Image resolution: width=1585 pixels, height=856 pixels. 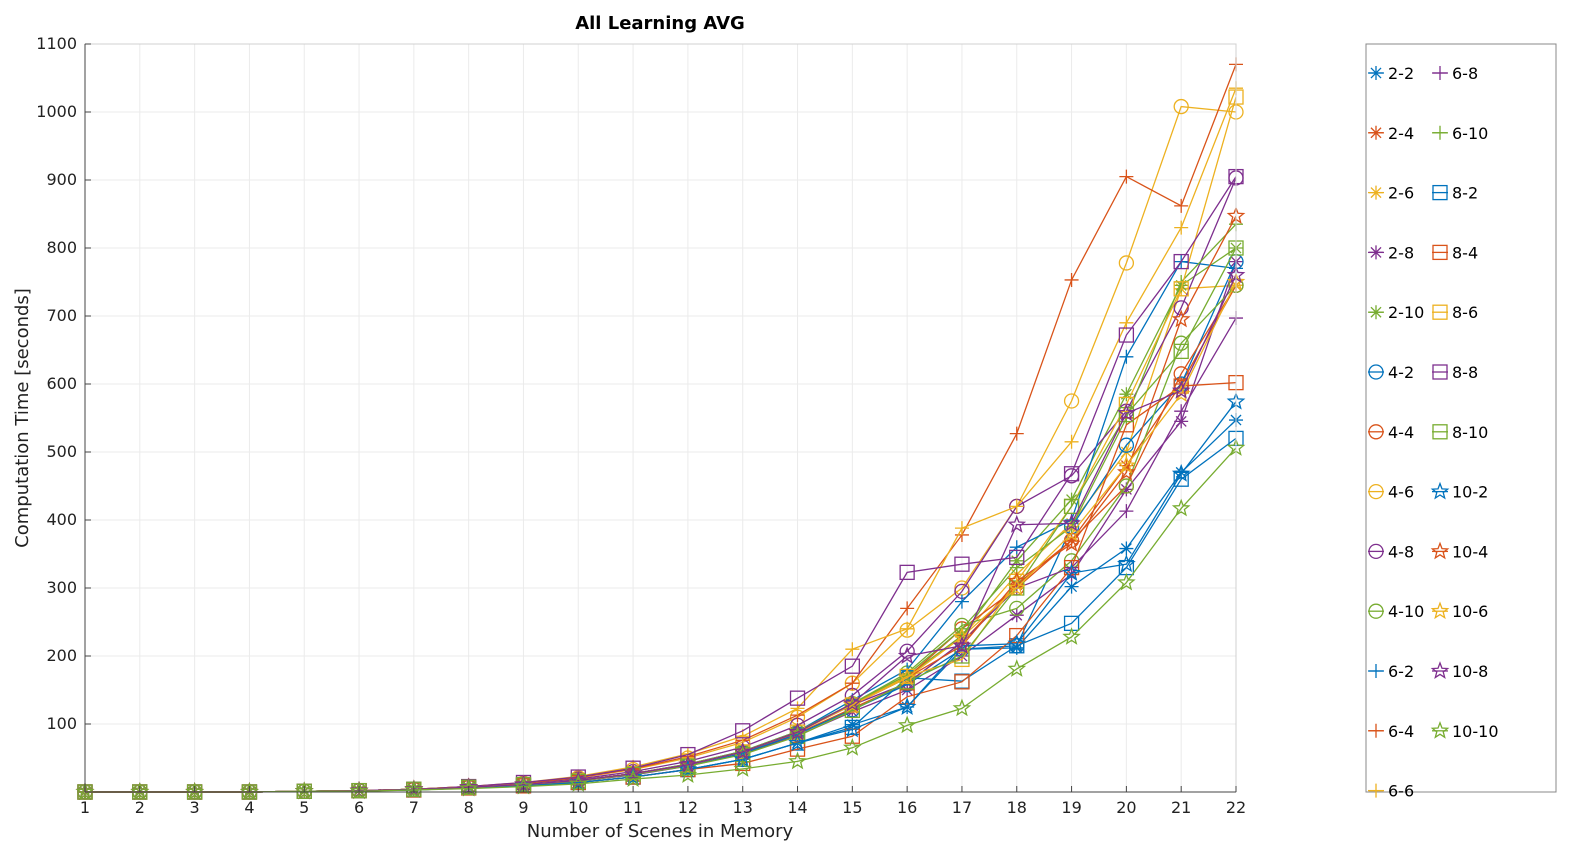 I want to click on y-tick-label: 600, so click(x=61, y=383).